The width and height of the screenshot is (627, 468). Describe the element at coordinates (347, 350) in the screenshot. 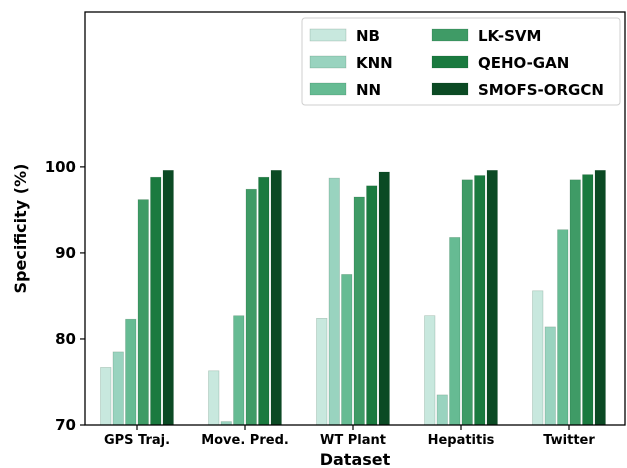

I see `bar-nn-wt-plant` at that location.